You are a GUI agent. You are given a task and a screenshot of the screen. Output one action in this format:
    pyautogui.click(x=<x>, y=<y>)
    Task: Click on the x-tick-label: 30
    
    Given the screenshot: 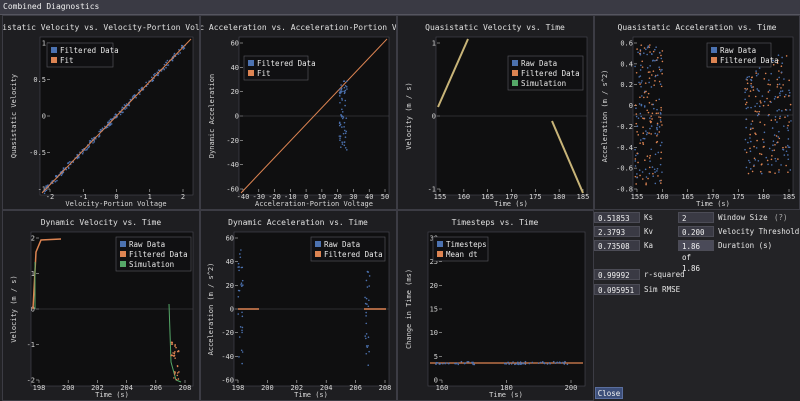 What is the action you would take?
    pyautogui.click(x=353, y=197)
    